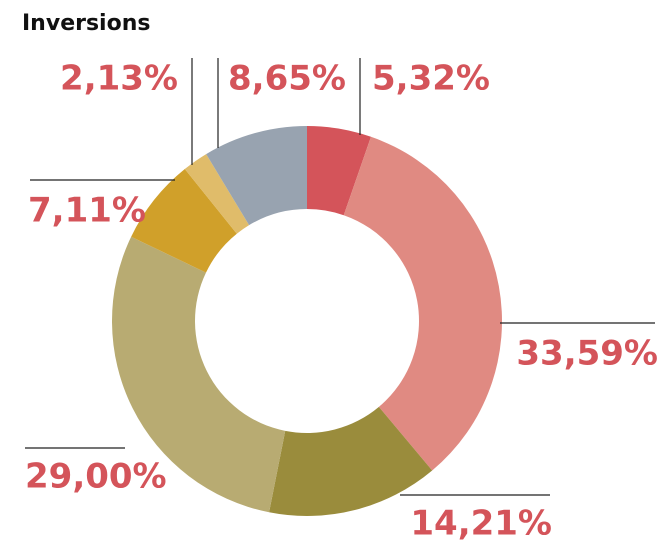  Describe the element at coordinates (481, 523) in the screenshot. I see `value-label: 14,21%` at that location.